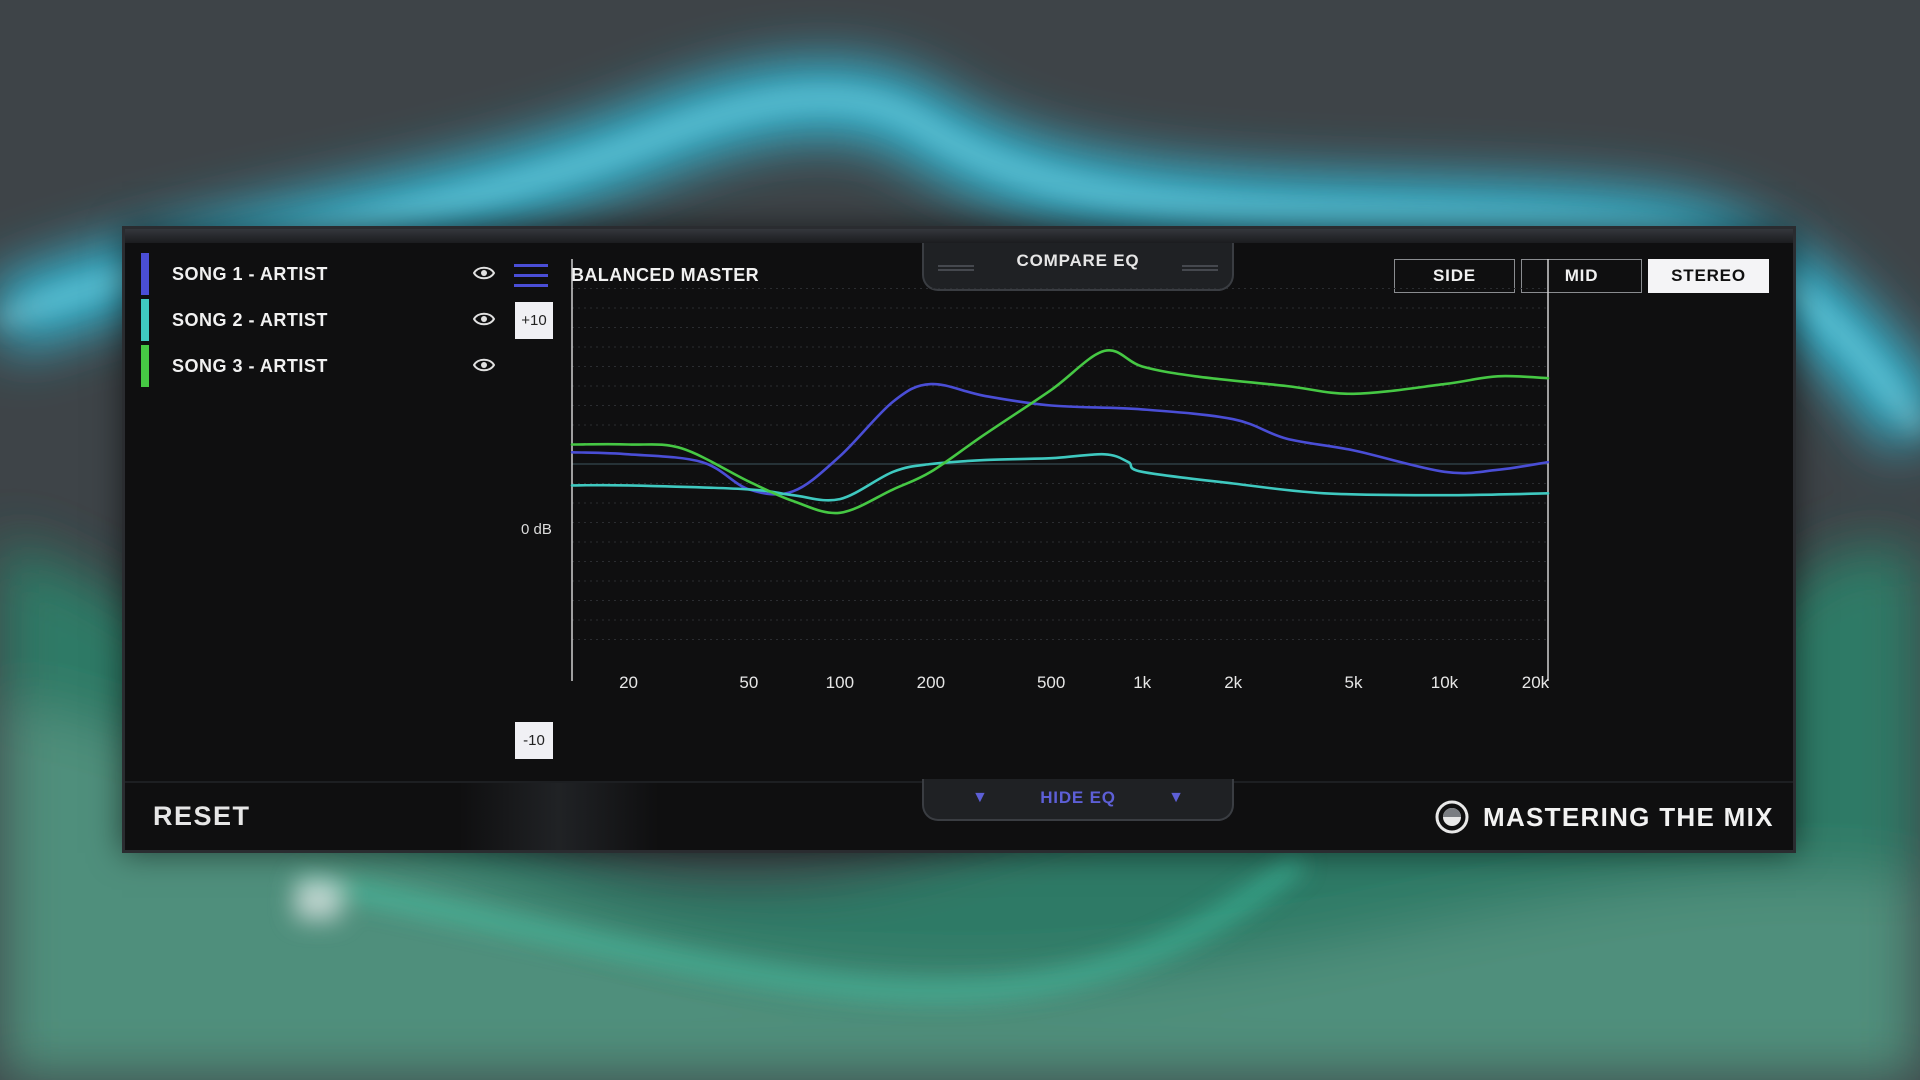 The image size is (1920, 1080). What do you see at coordinates (250, 319) in the screenshot?
I see `song-label: SONG 2 - ARTIST` at bounding box center [250, 319].